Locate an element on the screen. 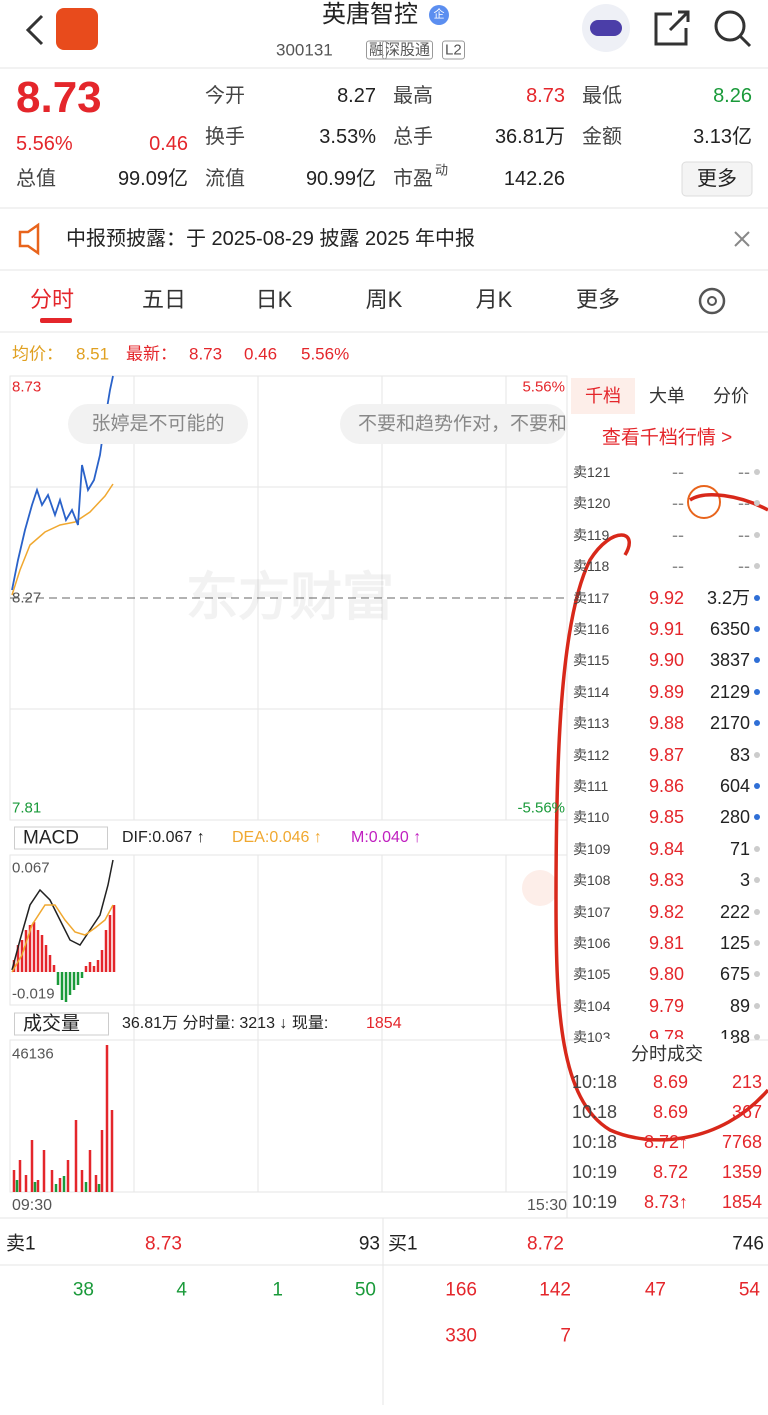 Image resolution: width=768 pixels, height=1415 pixels. tab: 日K is located at coordinates (274, 299).